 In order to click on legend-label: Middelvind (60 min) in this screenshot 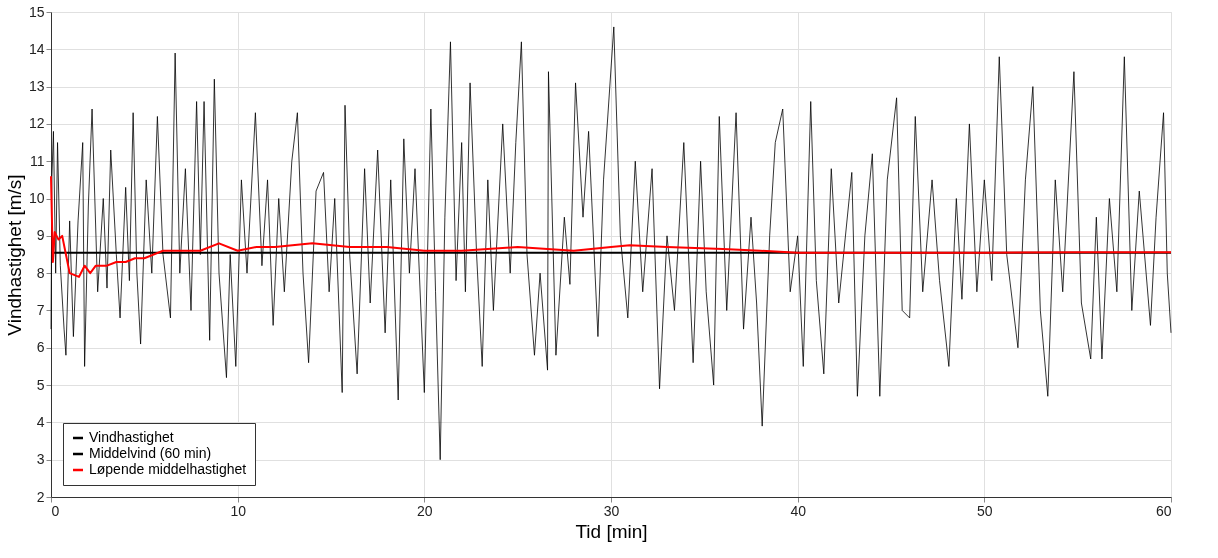, I will do `click(150, 453)`.